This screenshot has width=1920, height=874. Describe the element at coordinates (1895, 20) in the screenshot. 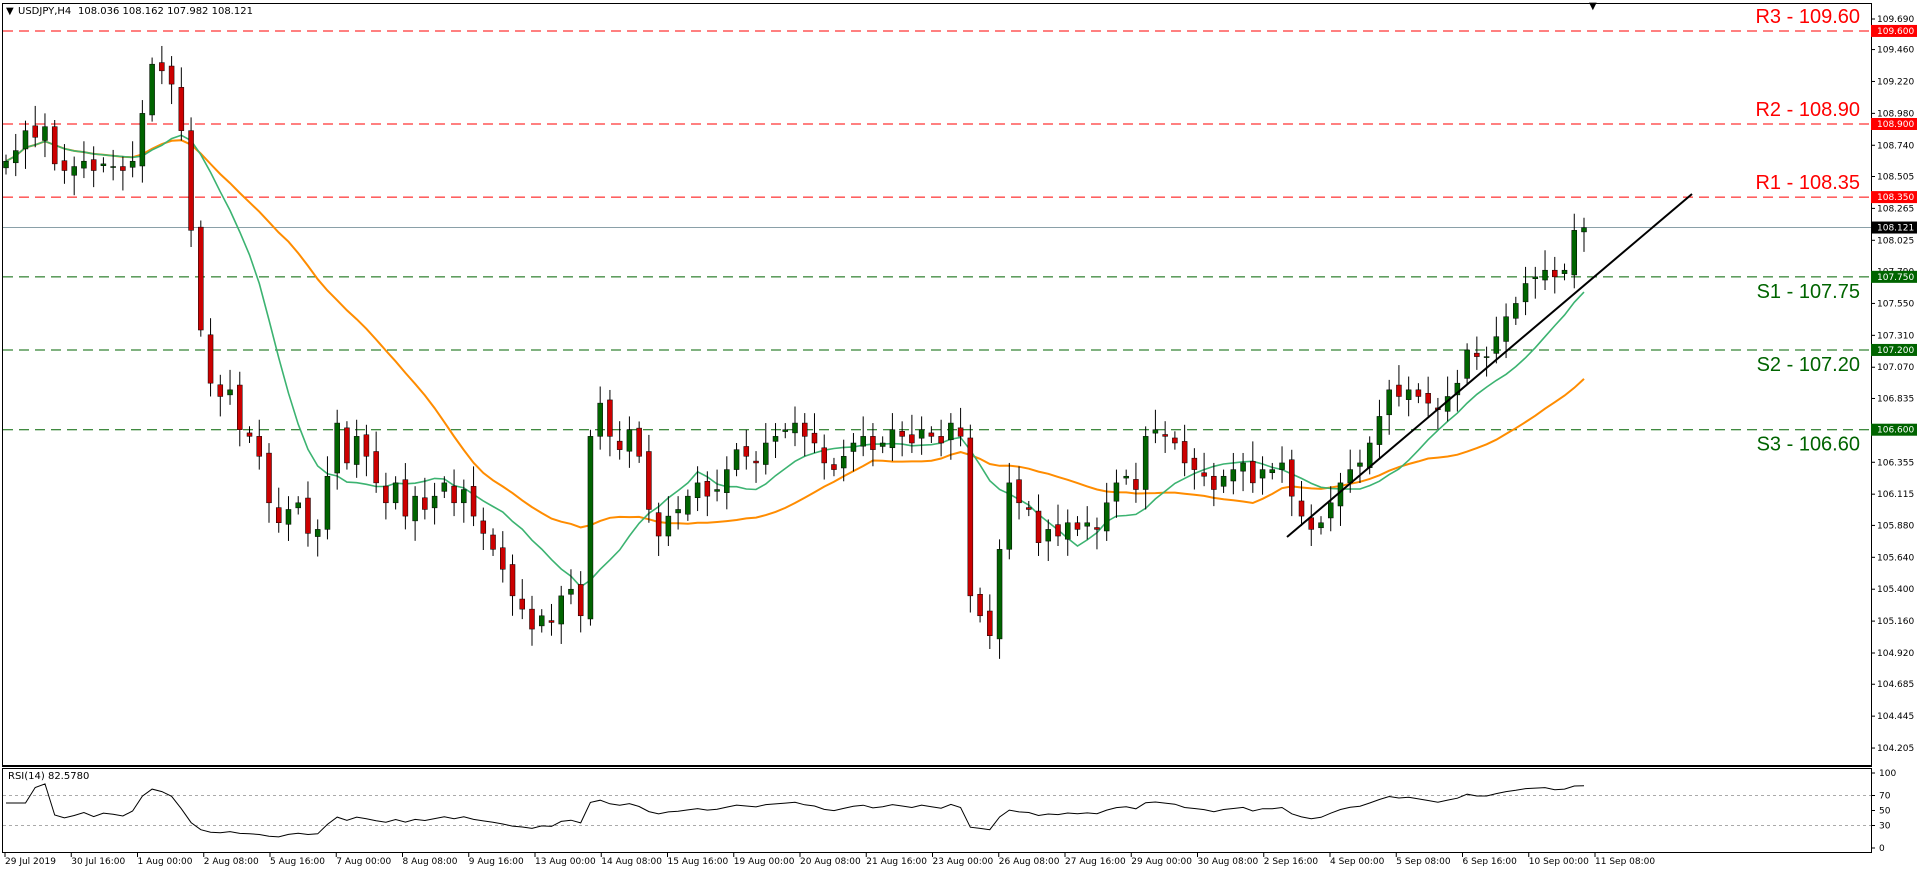

I see `price-tick-label: 109.690` at that location.